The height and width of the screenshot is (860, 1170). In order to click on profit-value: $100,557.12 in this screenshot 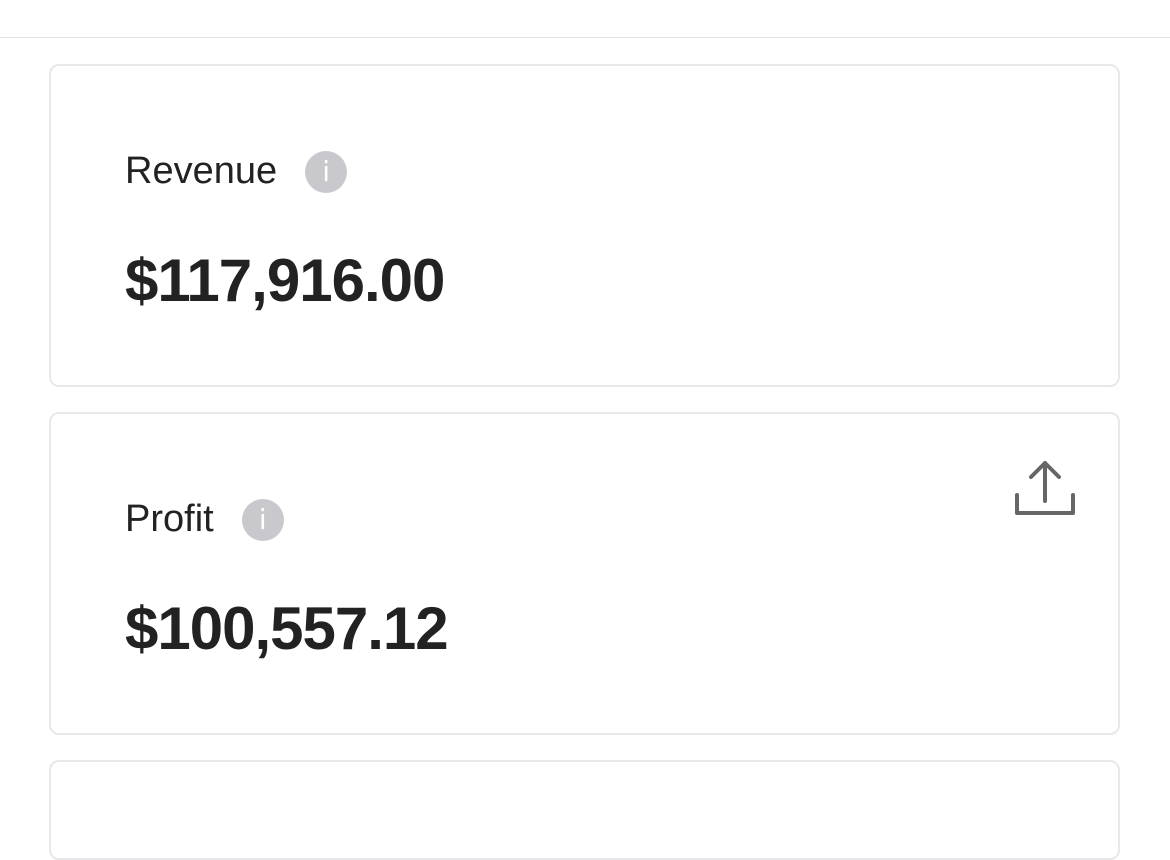, I will do `click(287, 628)`.